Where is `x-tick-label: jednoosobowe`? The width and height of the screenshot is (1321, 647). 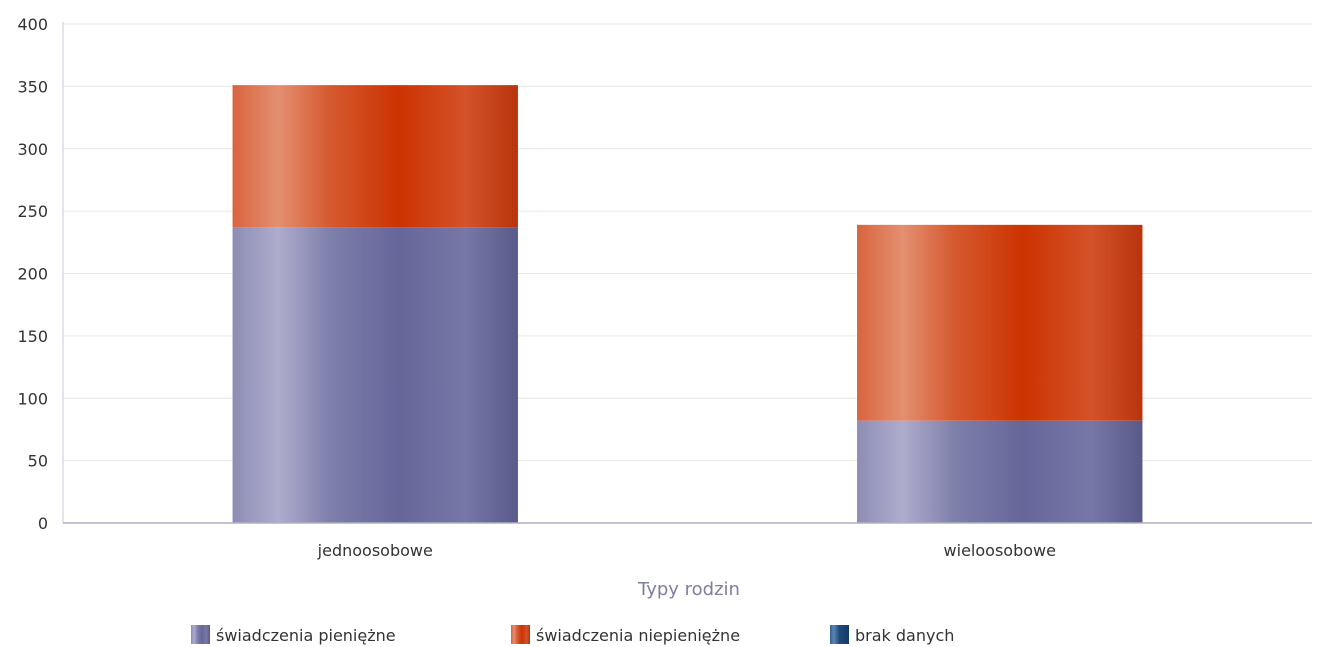 x-tick-label: jednoosobowe is located at coordinates (375, 550).